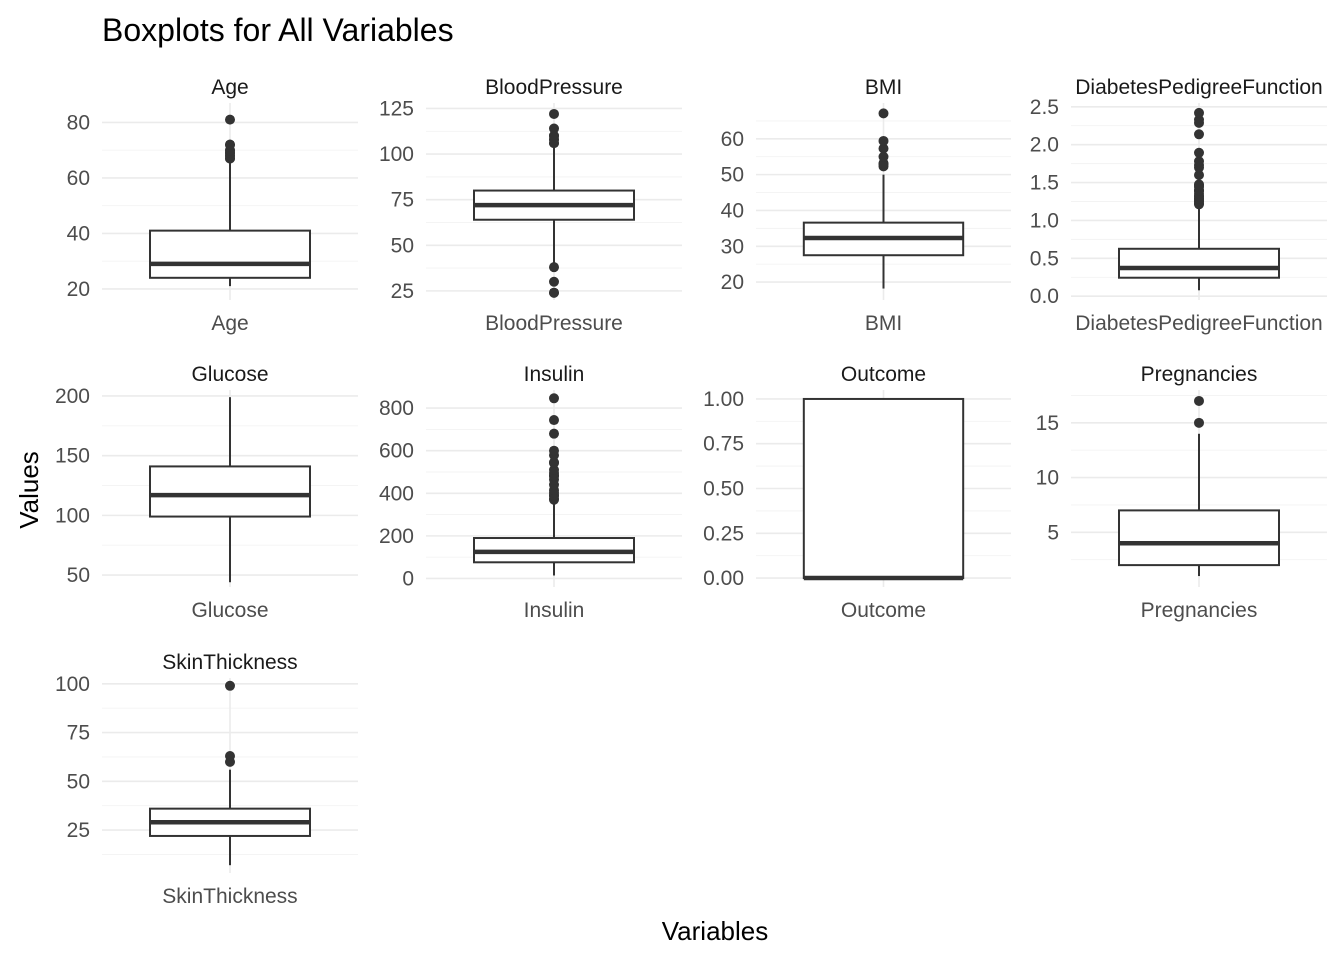 Image resolution: width=1344 pixels, height=960 pixels. What do you see at coordinates (866, 205) in the screenshot?
I see `panel-BMI: 20 30 40 50 60 BMI BMI` at bounding box center [866, 205].